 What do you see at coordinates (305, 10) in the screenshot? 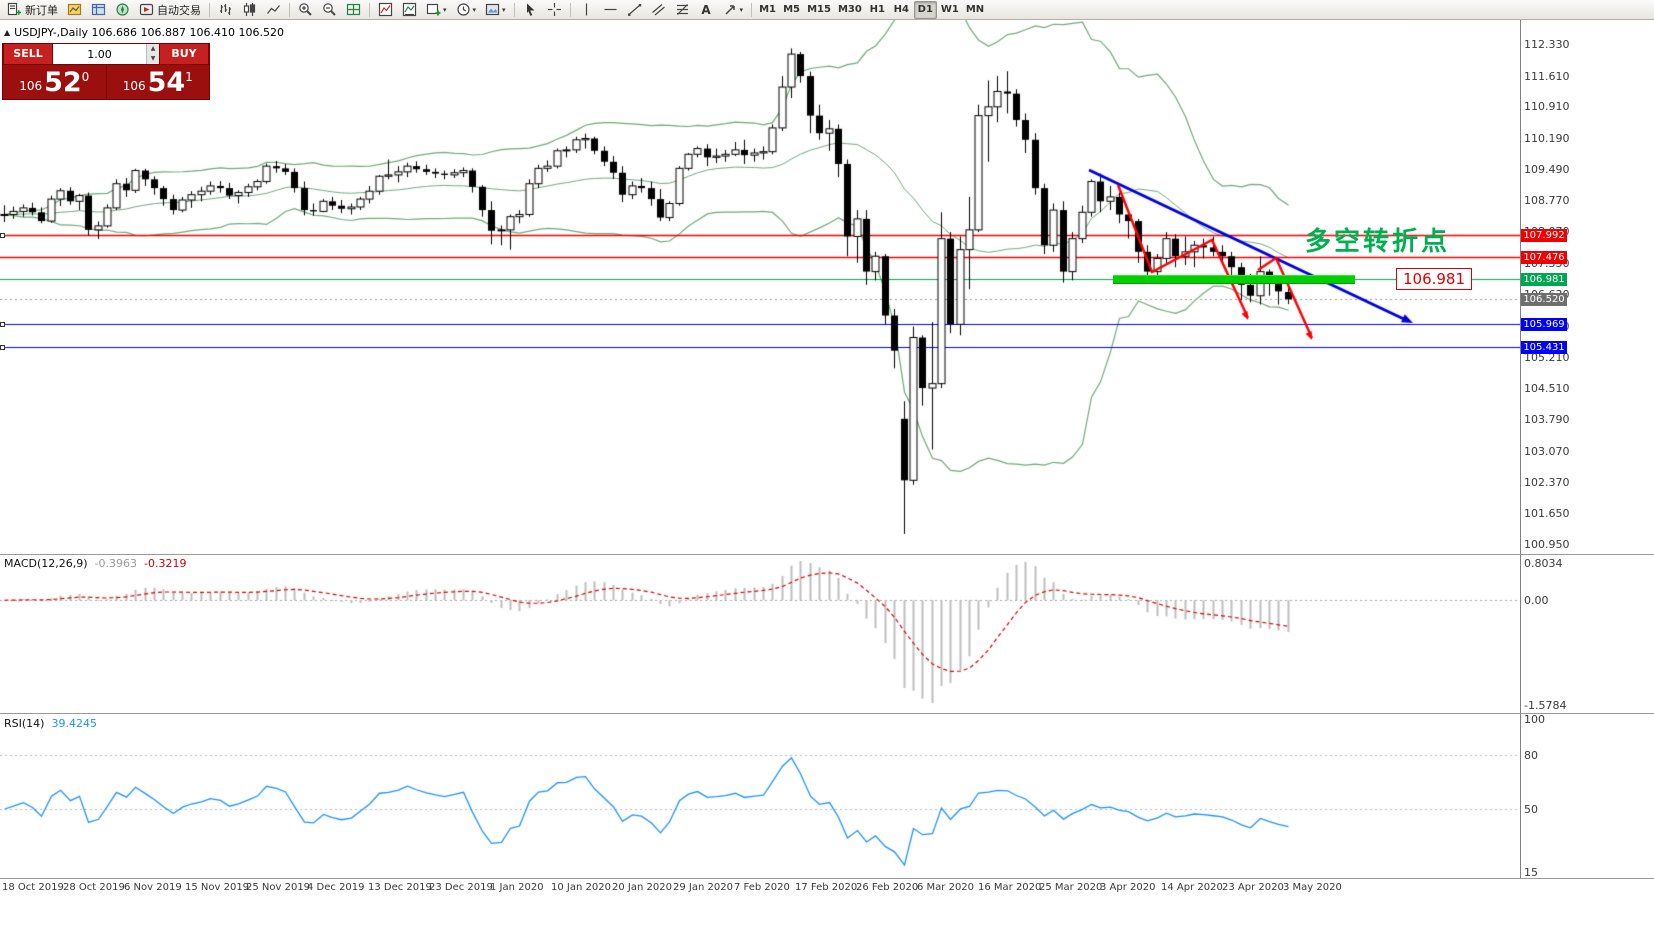
I see `zoom-in-button` at bounding box center [305, 10].